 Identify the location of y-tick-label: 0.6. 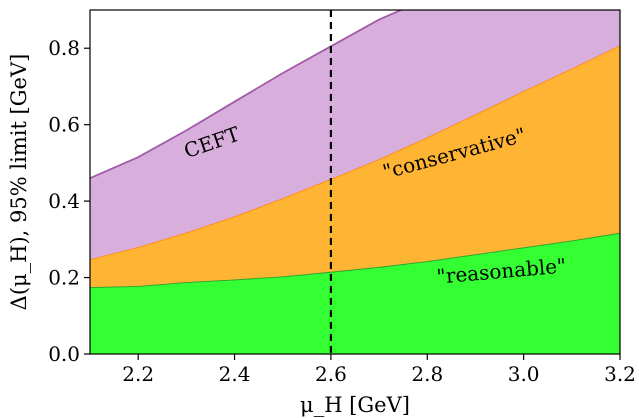
(64, 125).